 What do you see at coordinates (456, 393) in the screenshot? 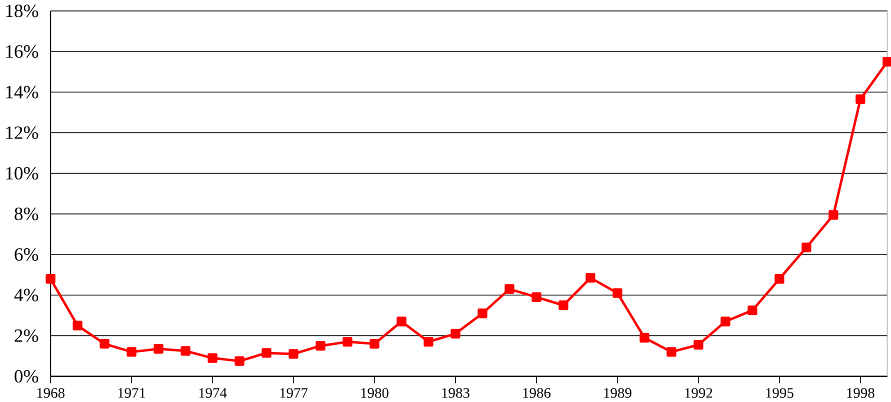
I see `x-tick-label: 1983` at bounding box center [456, 393].